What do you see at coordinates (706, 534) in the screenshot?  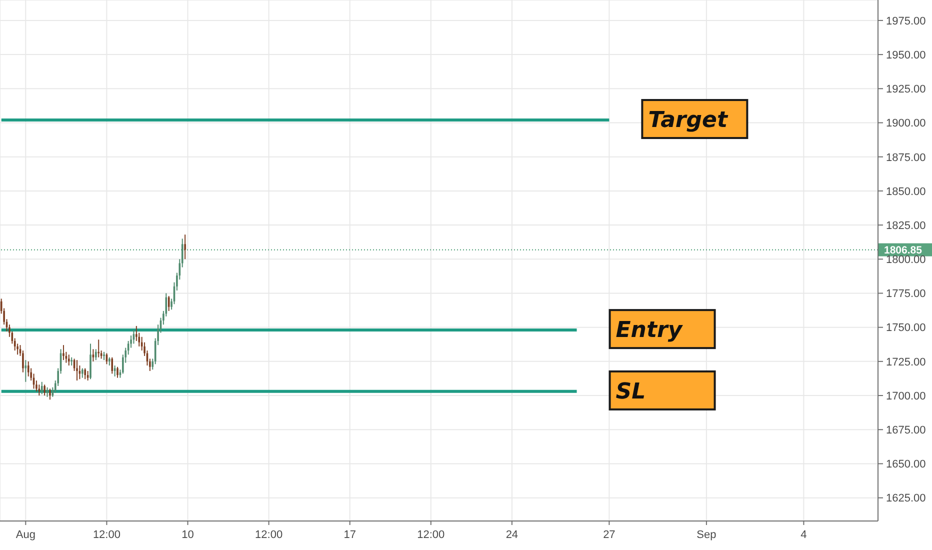 I see `x-tick-label: Sep` at bounding box center [706, 534].